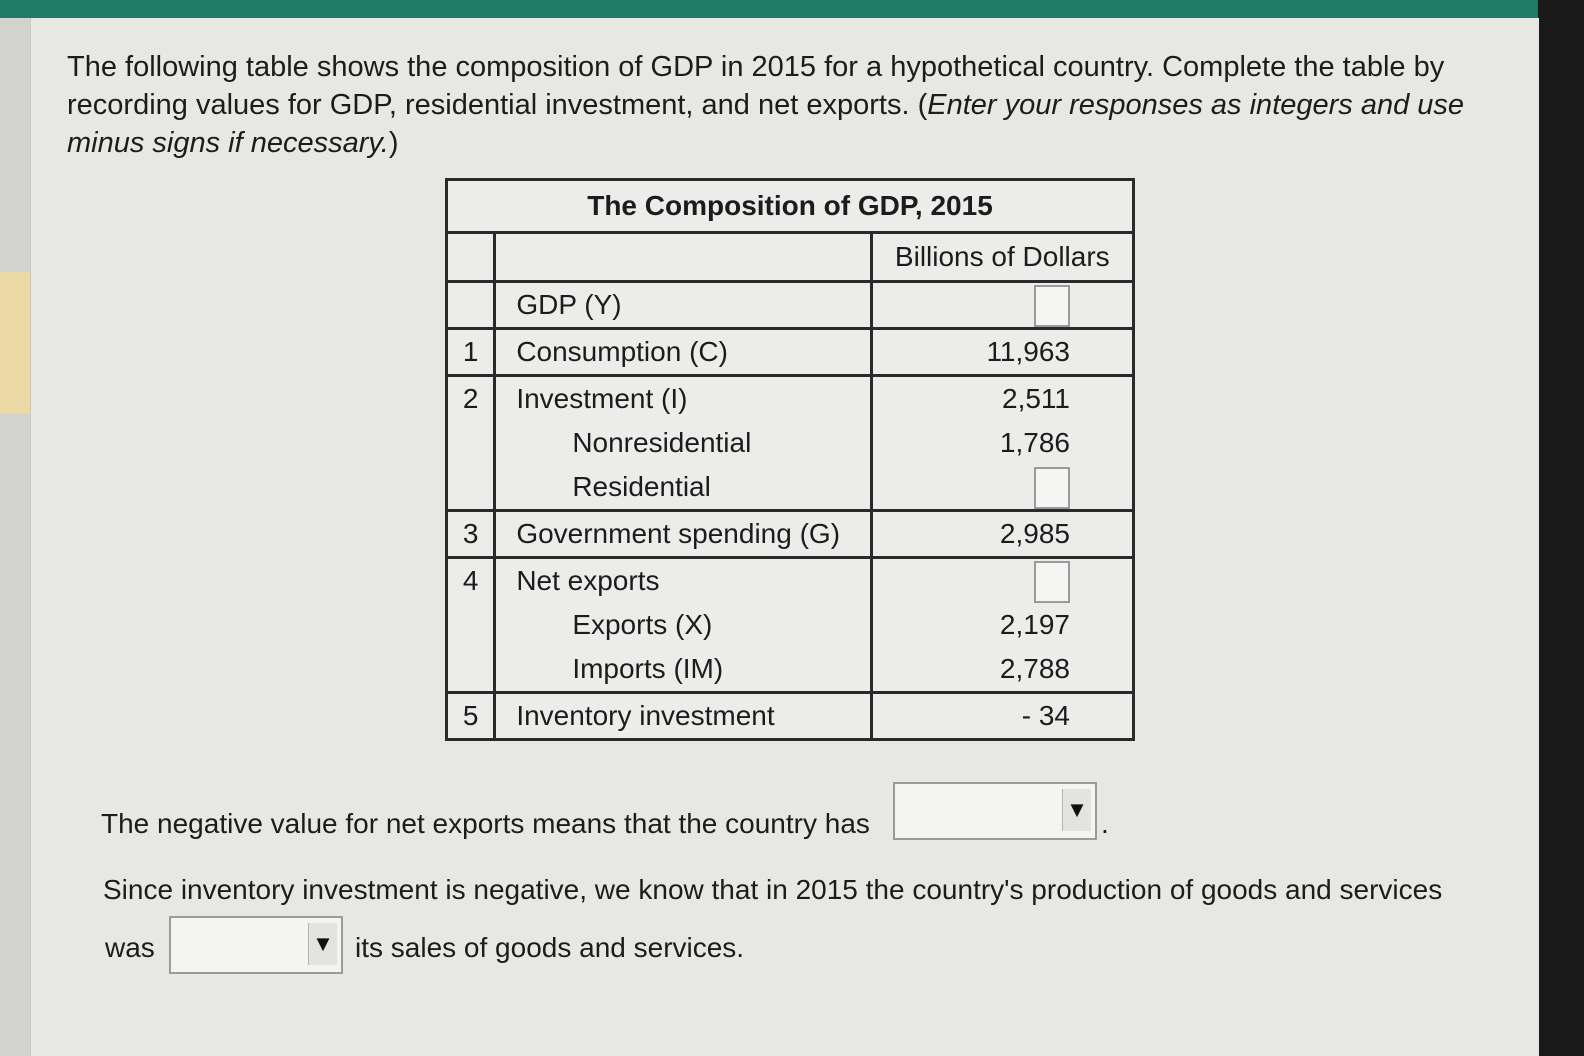  Describe the element at coordinates (1028, 351) in the screenshot. I see `consumption-value: 11,963` at that location.